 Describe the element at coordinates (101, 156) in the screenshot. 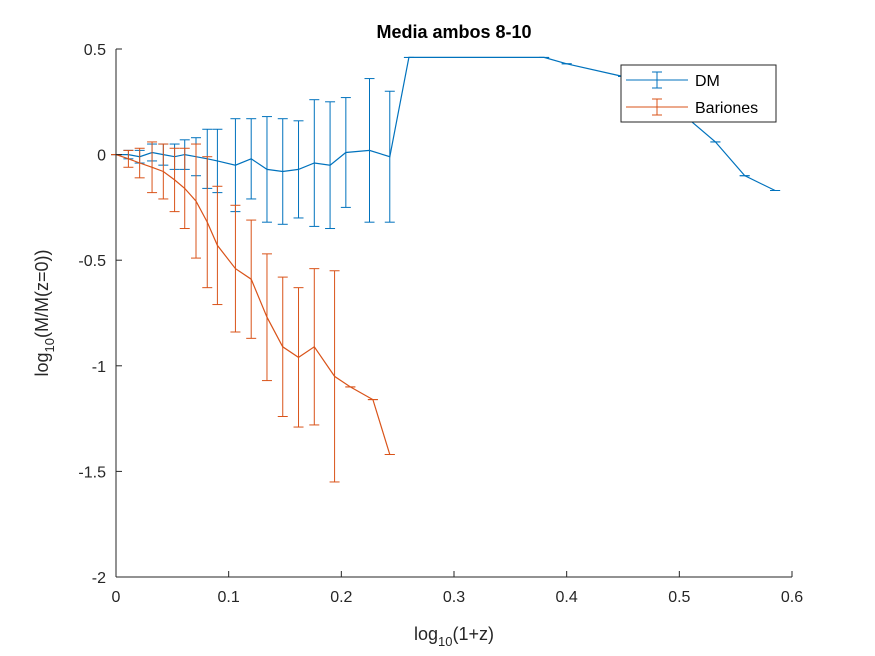

I see `y-tick-label: 0` at that location.